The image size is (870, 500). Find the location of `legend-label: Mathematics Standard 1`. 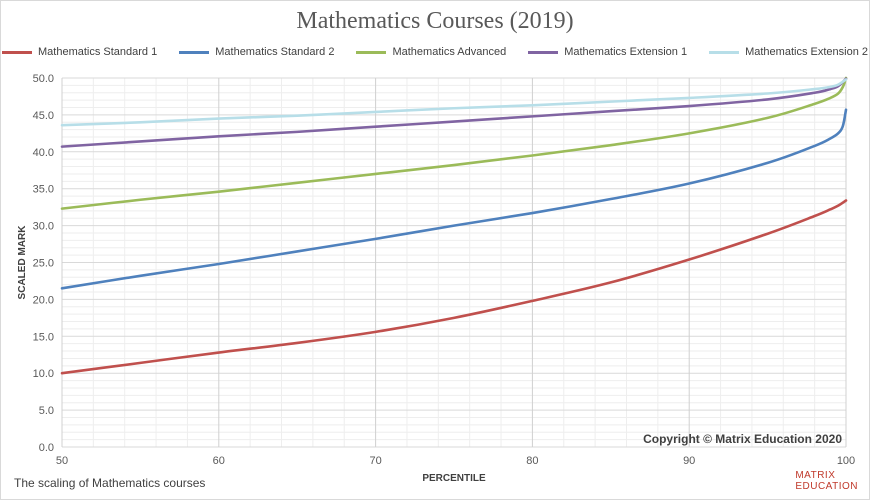

legend-label: Mathematics Standard 1 is located at coordinates (98, 52).